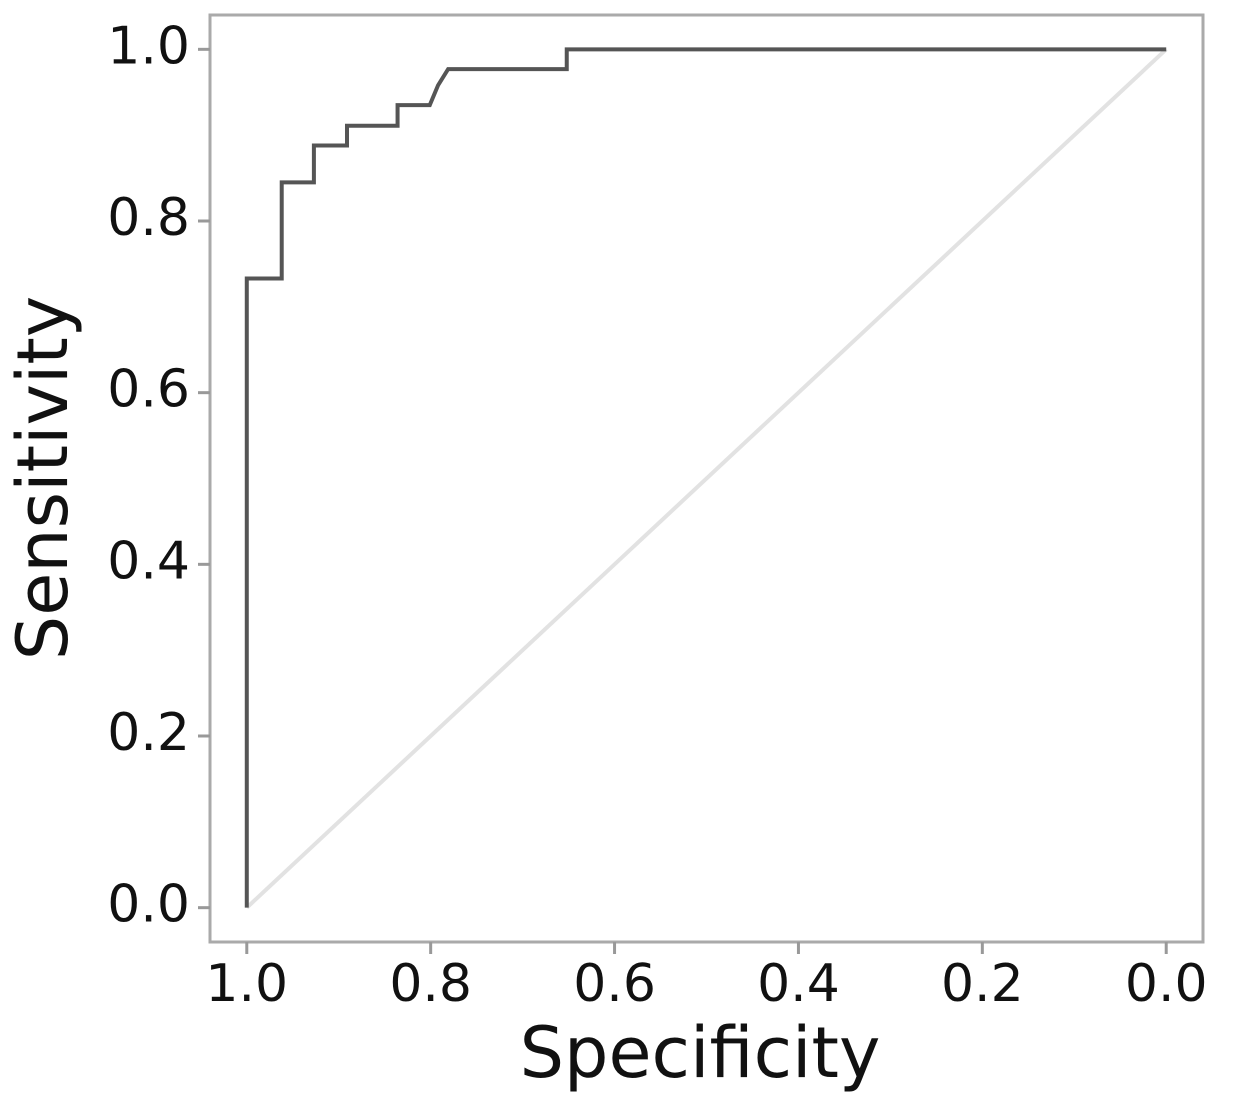  I want to click on x-tick-label: 1.0, so click(246, 984).